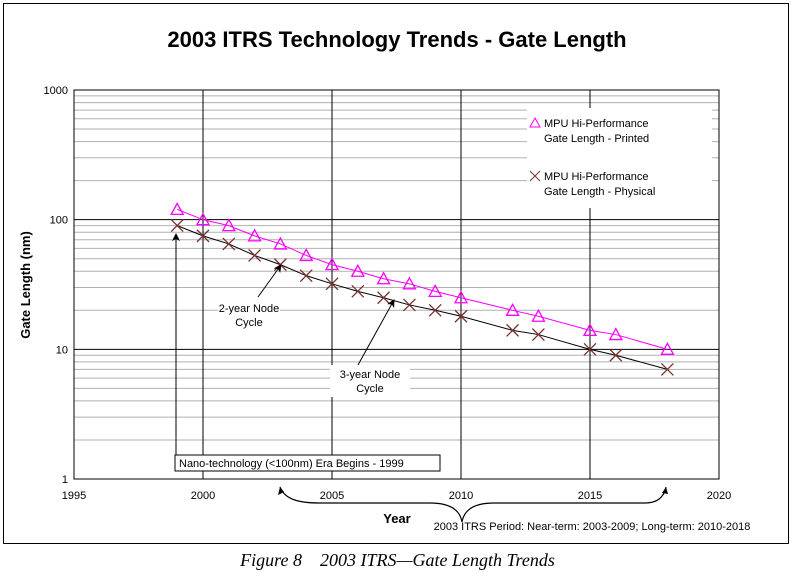 The width and height of the screenshot is (795, 583). Describe the element at coordinates (376, 332) in the screenshot. I see `arrow-3yr` at that location.